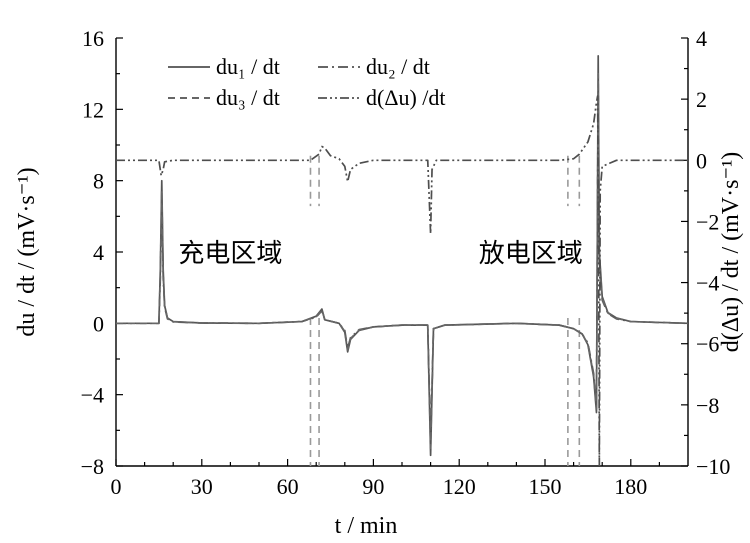 Image resolution: width=750 pixels, height=543 pixels. What do you see at coordinates (98, 252) in the screenshot?
I see `y-left-tick-label: 4` at bounding box center [98, 252].